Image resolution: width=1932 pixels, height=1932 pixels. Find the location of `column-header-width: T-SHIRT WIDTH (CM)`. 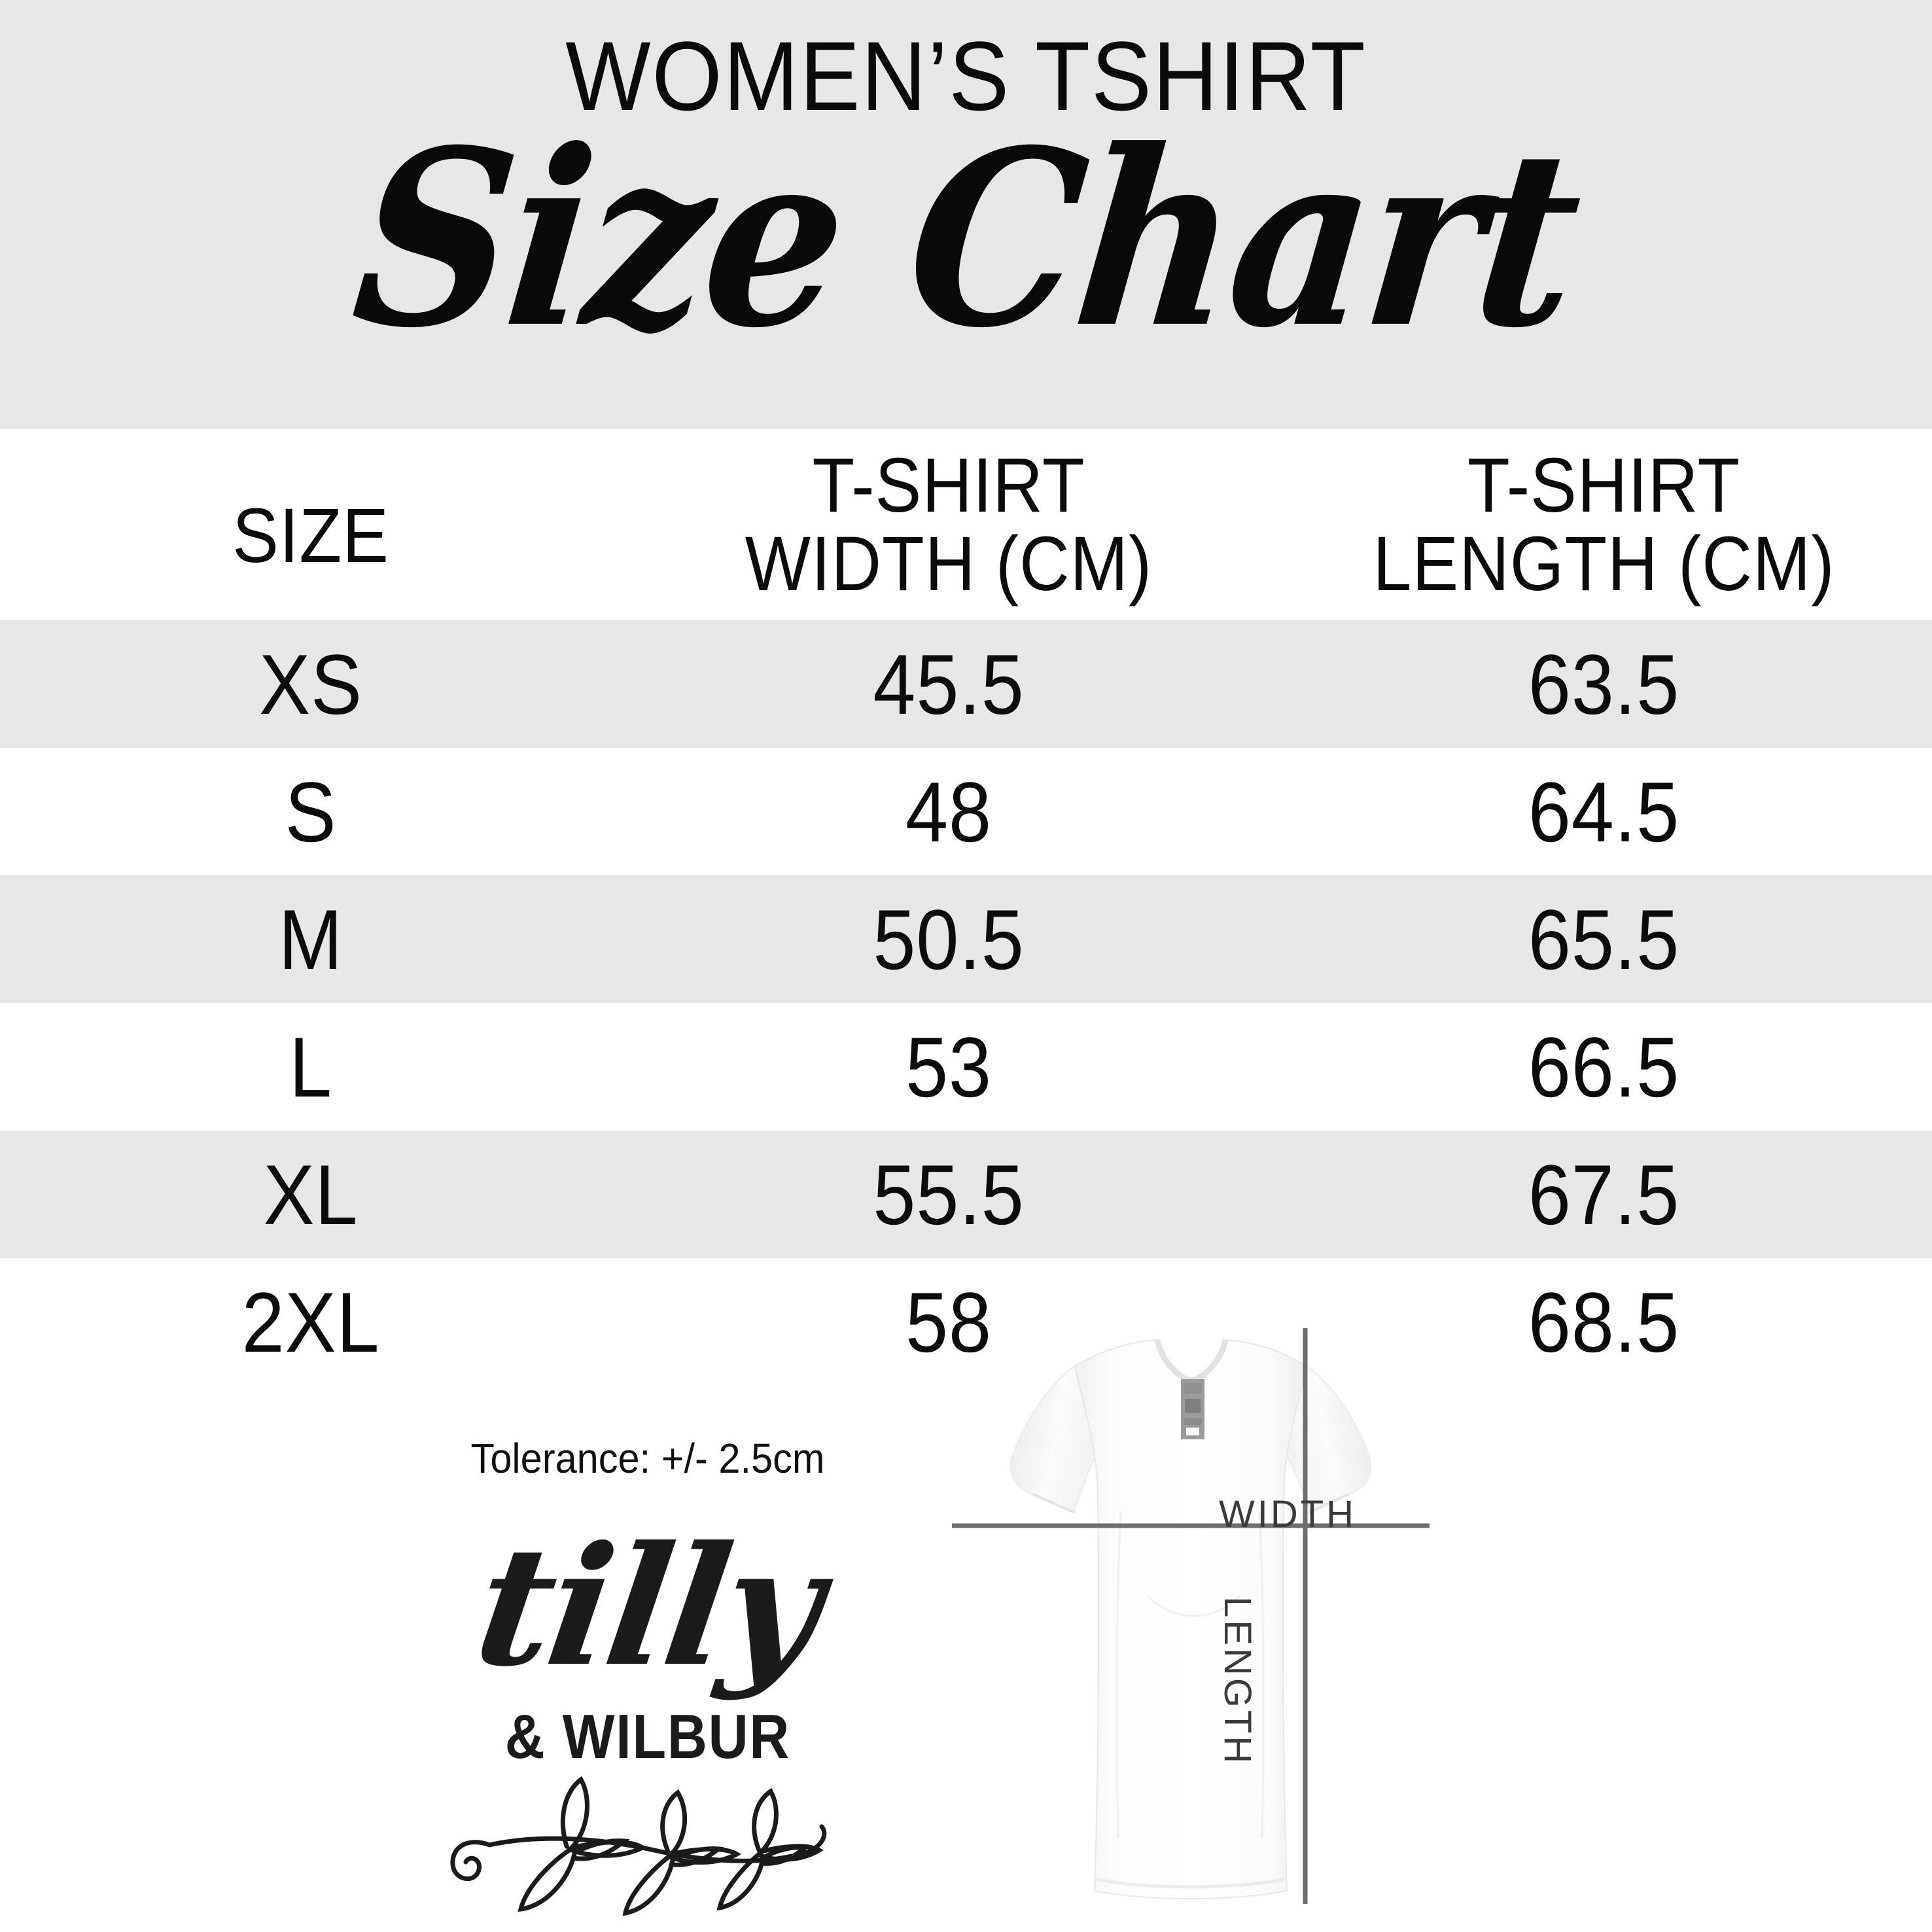

column-header-width: T-SHIRT WIDTH (CM) is located at coordinates (948, 524).